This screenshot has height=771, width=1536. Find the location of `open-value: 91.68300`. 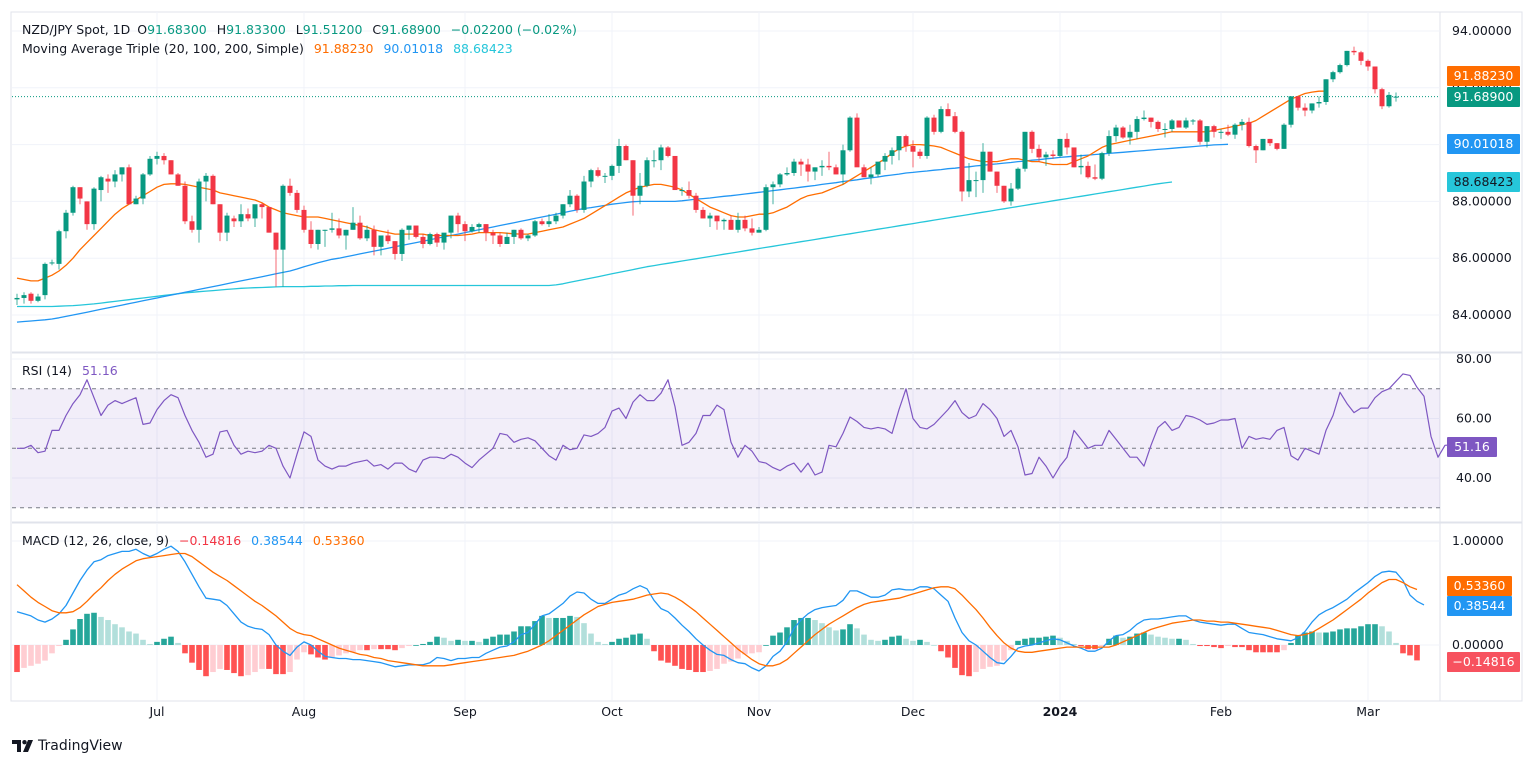

open-value: 91.68300 is located at coordinates (177, 29).